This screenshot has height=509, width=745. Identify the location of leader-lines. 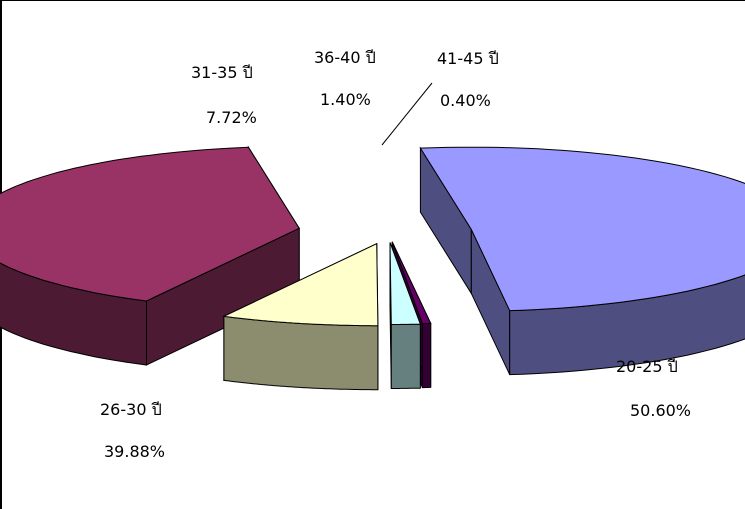
(407, 114).